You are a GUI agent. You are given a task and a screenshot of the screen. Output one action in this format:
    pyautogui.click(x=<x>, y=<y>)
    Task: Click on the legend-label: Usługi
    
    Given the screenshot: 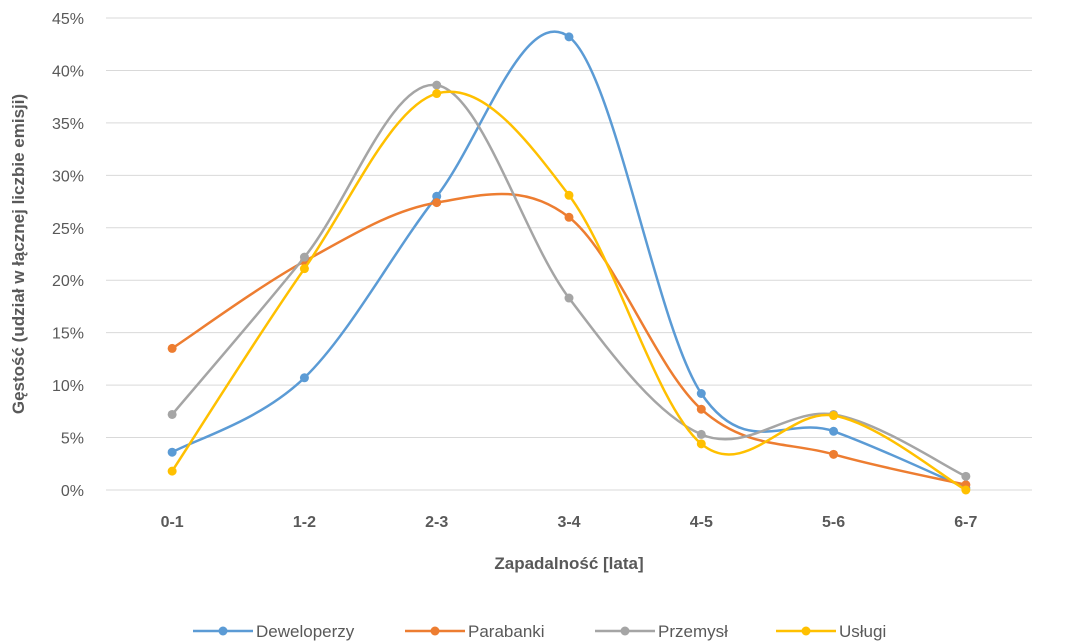 What is the action you would take?
    pyautogui.click(x=862, y=631)
    